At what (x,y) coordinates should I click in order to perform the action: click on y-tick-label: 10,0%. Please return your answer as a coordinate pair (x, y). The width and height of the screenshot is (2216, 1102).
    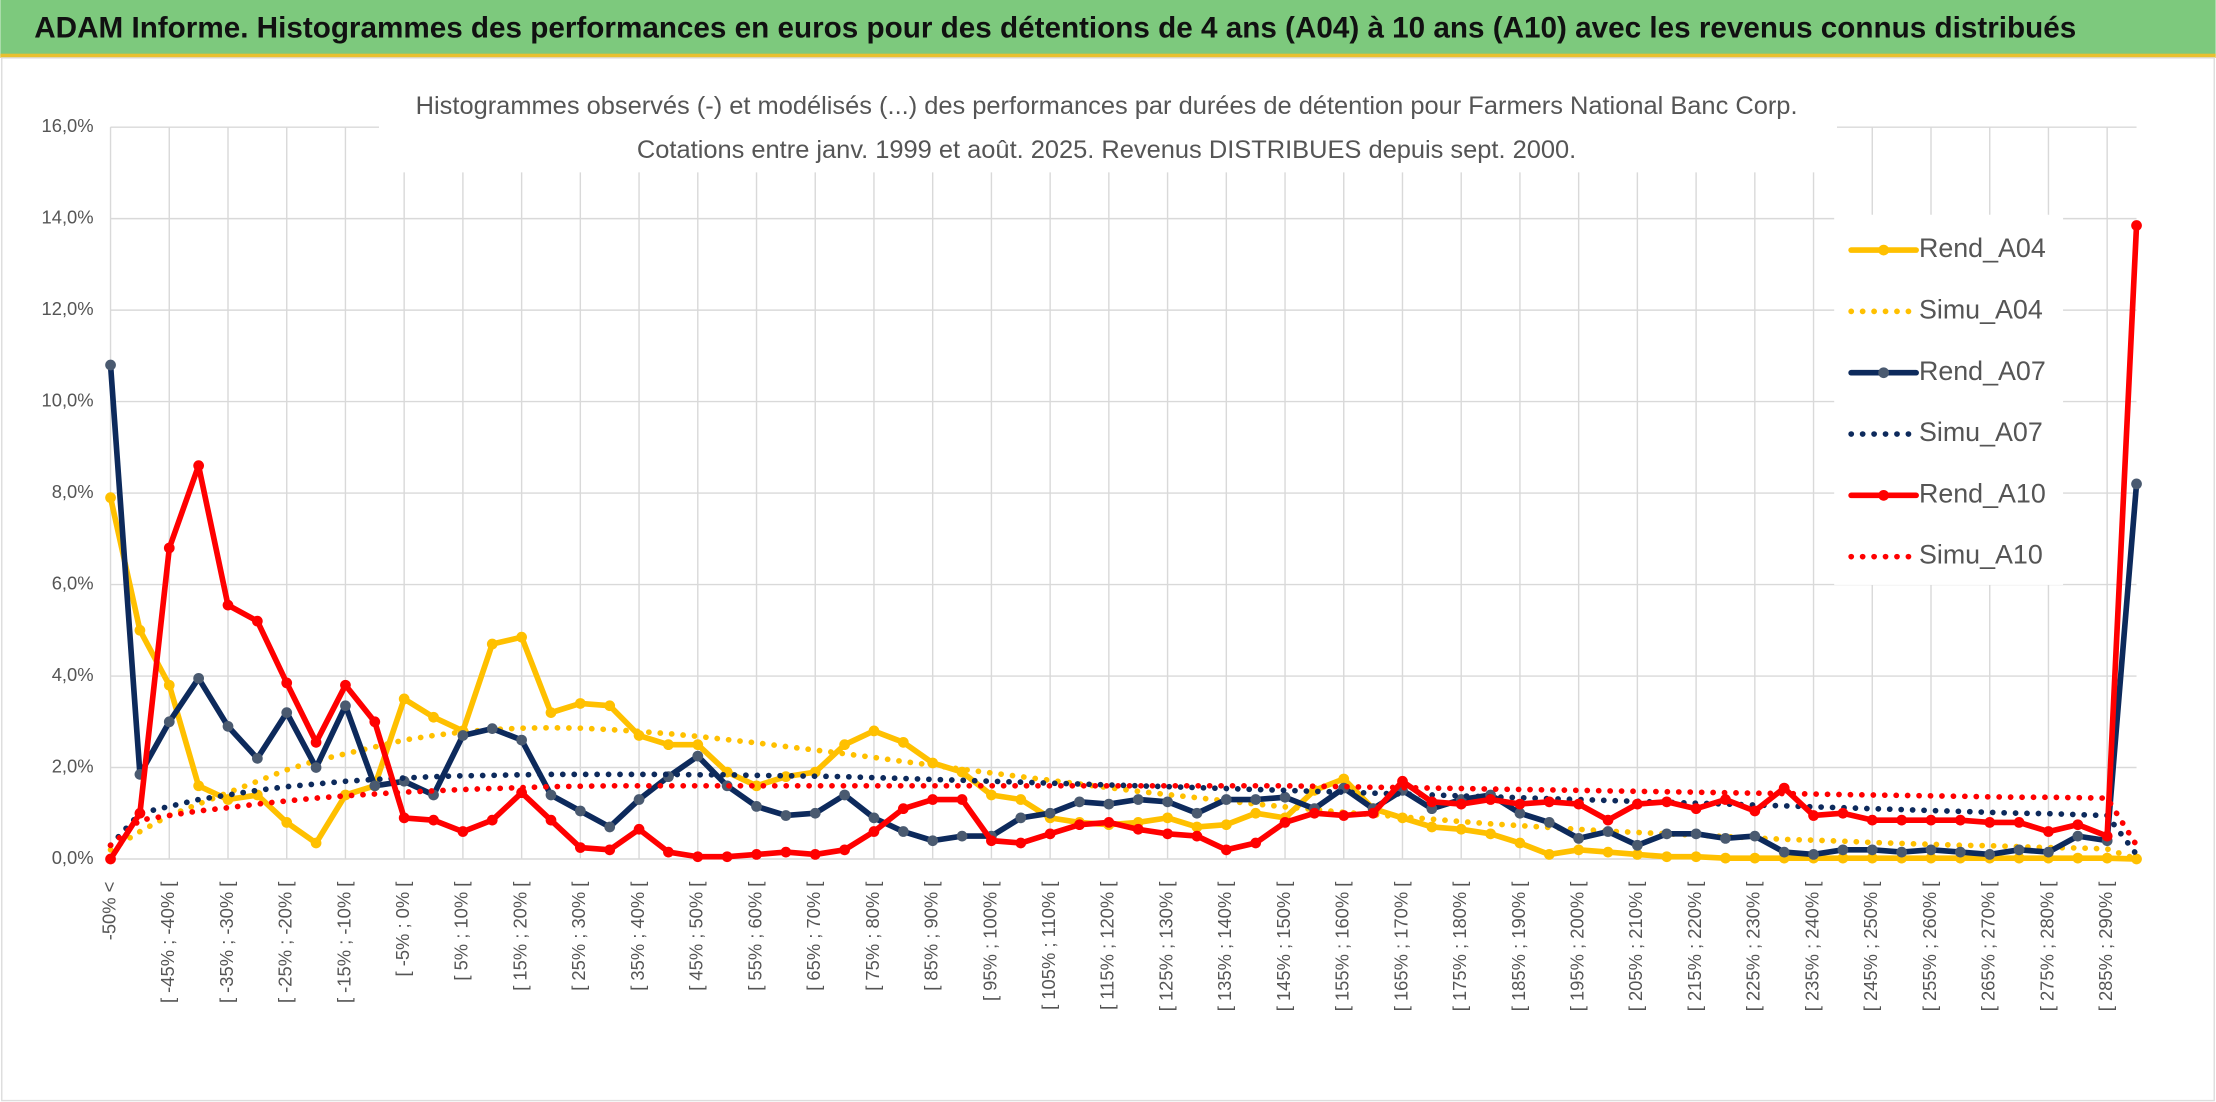
    Looking at the image, I should click on (68, 399).